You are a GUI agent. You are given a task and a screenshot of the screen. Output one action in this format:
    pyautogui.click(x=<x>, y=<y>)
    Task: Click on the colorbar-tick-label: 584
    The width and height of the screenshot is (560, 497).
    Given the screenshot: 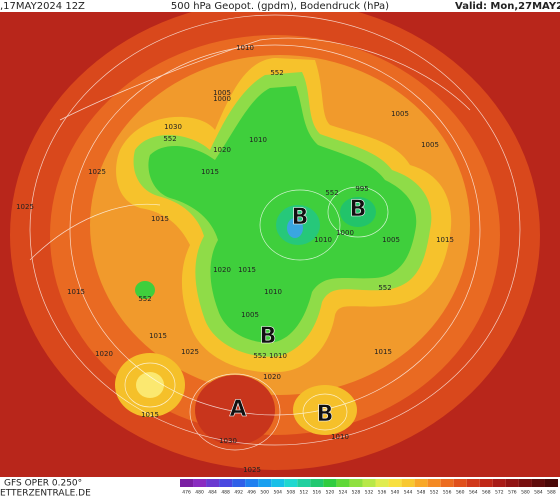 What is the action you would take?
    pyautogui.click(x=538, y=493)
    